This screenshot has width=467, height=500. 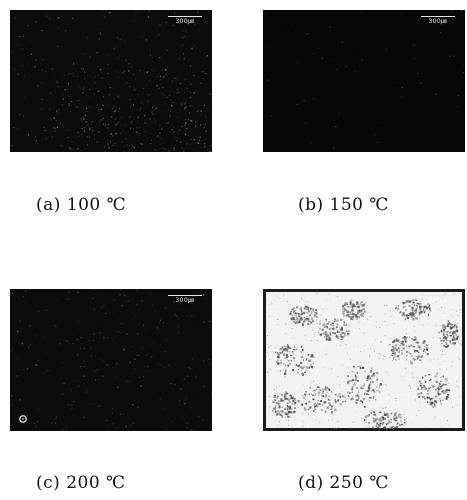 What do you see at coordinates (81, 205) in the screenshot?
I see `panel-caption-a: (a) 100 ℃` at bounding box center [81, 205].